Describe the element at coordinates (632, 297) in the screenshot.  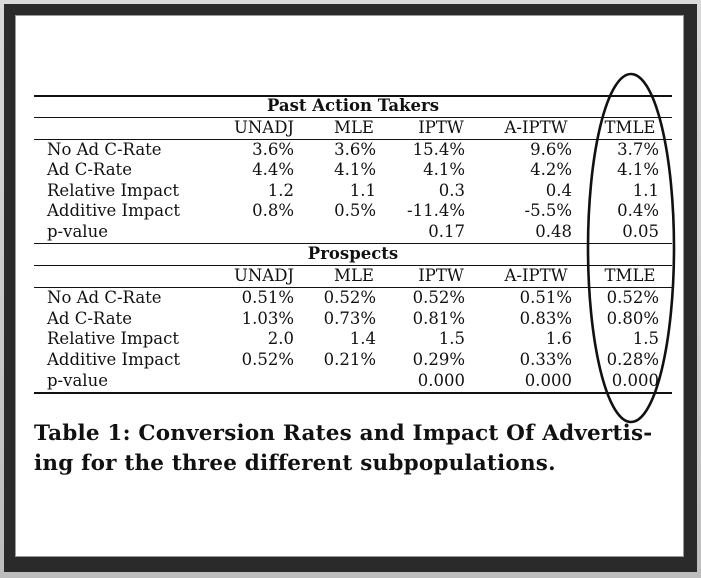
I see `cell-tmle: 0.52%` at that location.